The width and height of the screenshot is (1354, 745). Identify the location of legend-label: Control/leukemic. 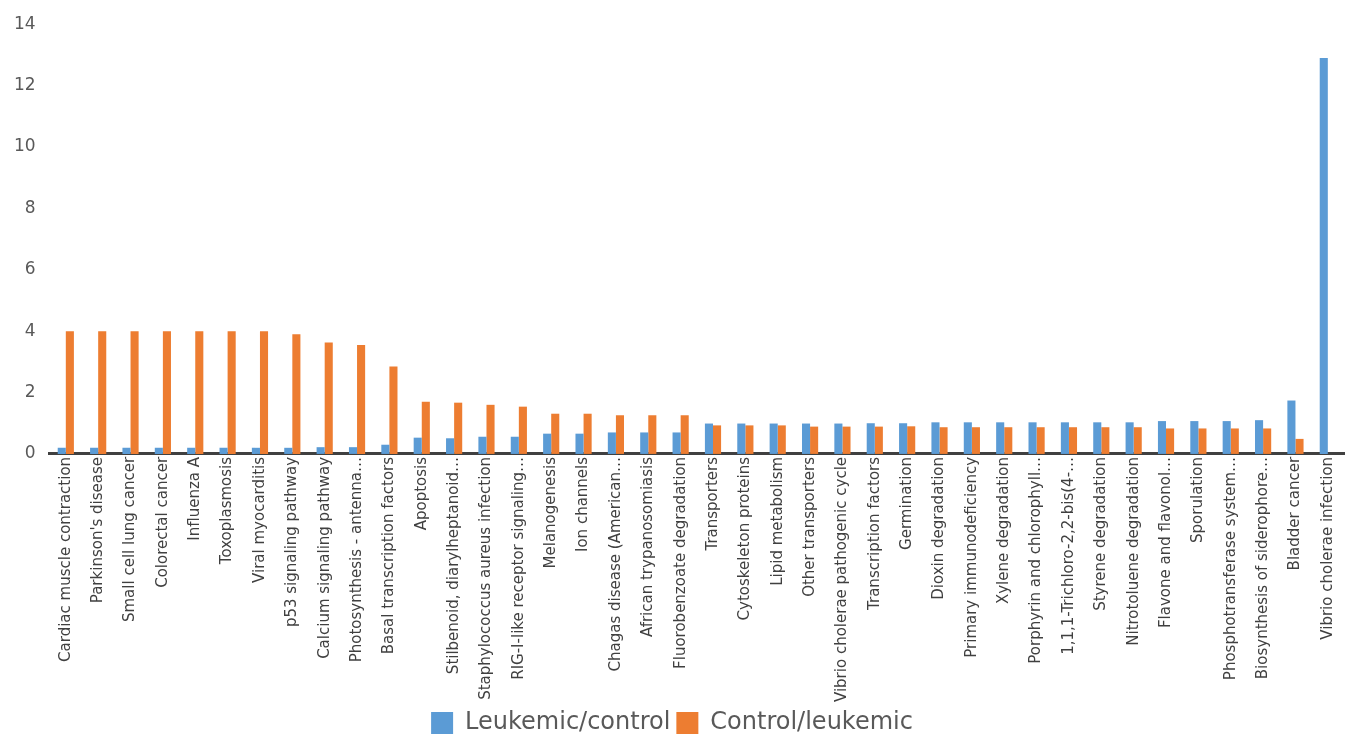
(811, 721).